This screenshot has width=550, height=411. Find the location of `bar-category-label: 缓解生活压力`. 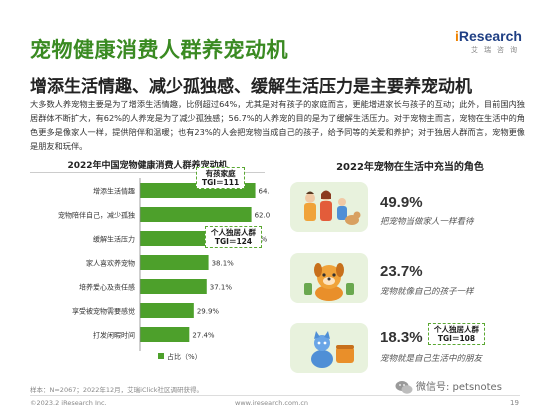

bar-category-label: 缓解生活压力 is located at coordinates (114, 239).